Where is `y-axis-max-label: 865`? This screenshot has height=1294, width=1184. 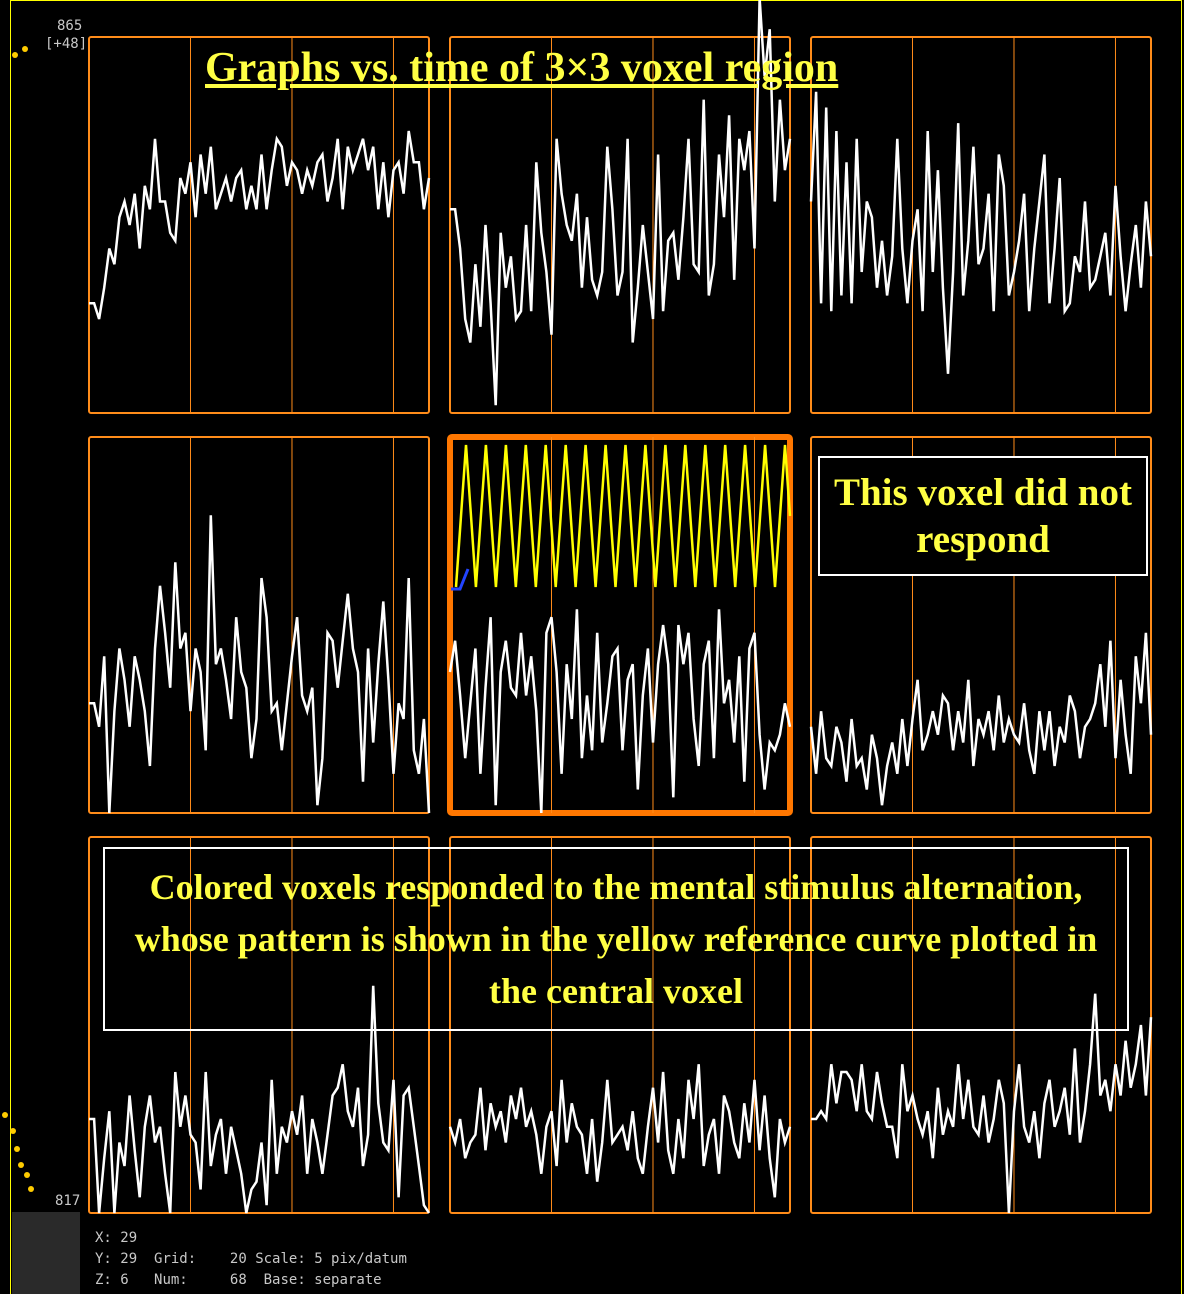
y-axis-max-label: 865 is located at coordinates (70, 26).